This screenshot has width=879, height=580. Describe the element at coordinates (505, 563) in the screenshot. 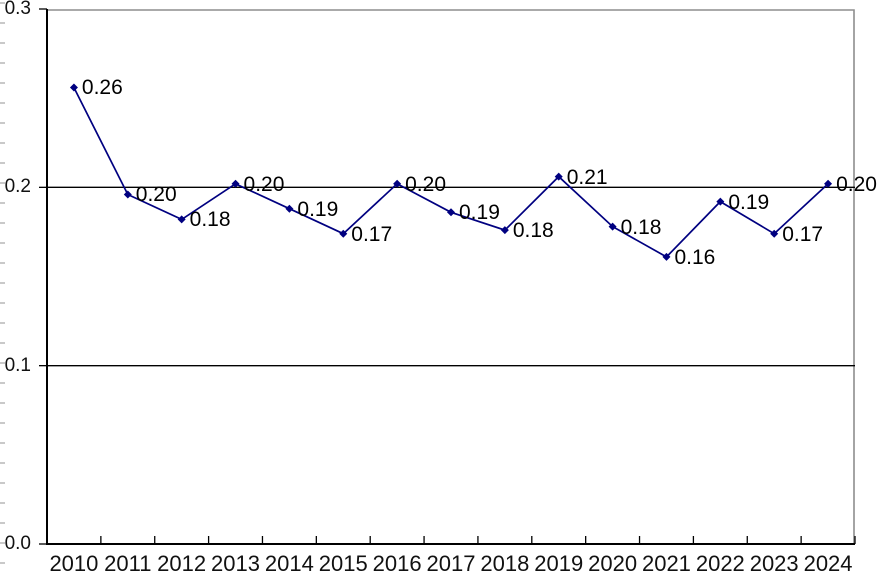

I see `x-tick-label: 2018` at that location.